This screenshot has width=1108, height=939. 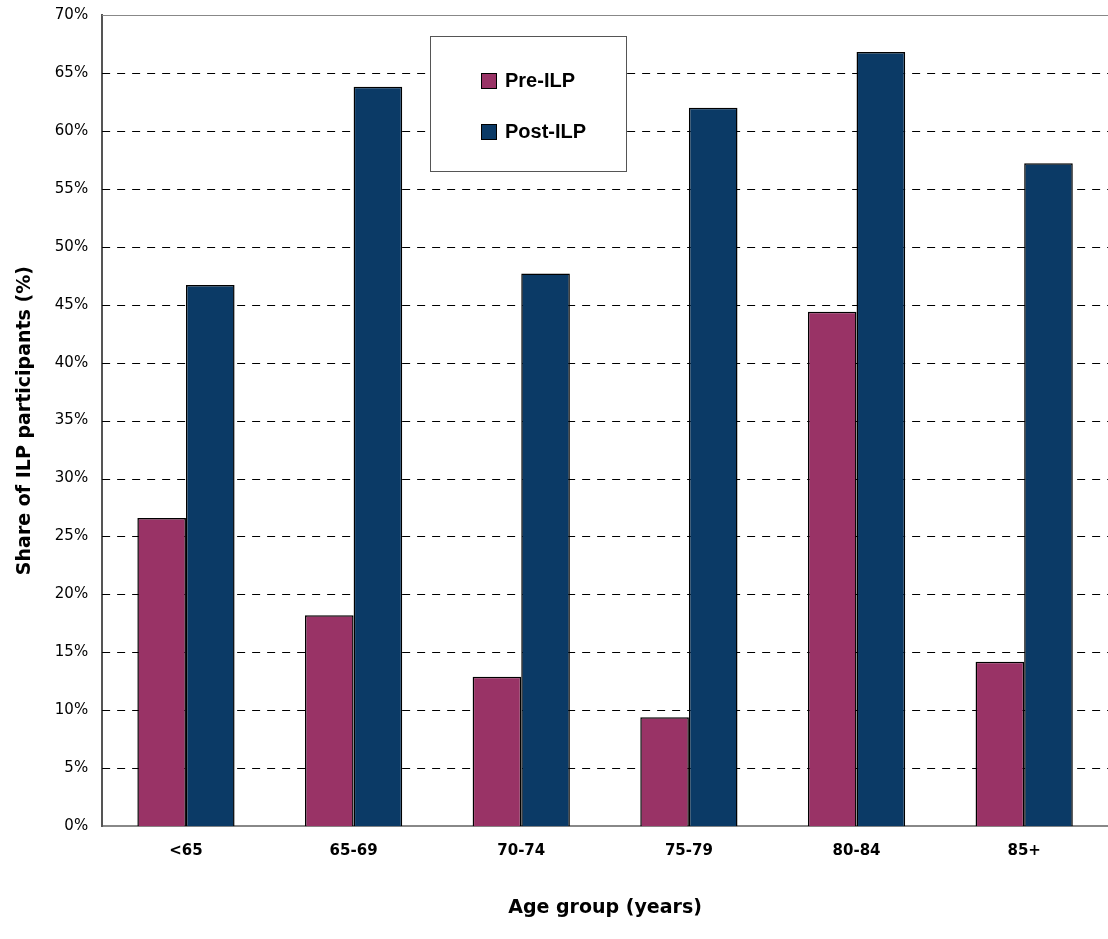 What do you see at coordinates (71, 187) in the screenshot?
I see `y-tick-label: 55%` at bounding box center [71, 187].